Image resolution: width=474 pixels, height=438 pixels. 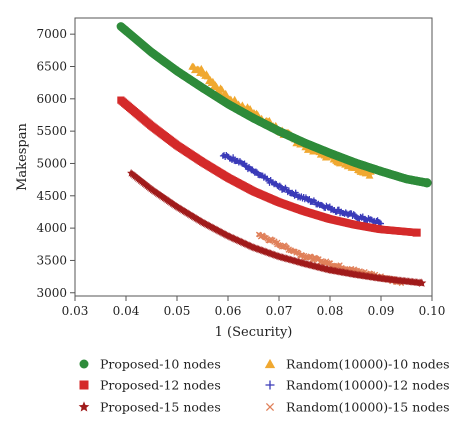 What do you see at coordinates (51, 34) in the screenshot?
I see `y-tick-label: 7000` at bounding box center [51, 34].